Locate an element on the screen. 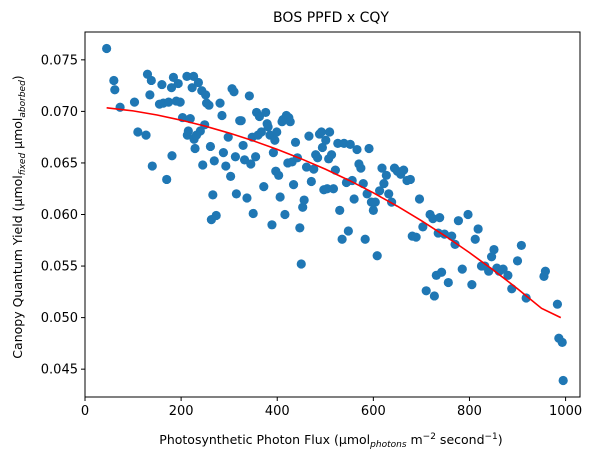 The width and height of the screenshot is (589, 466). y-tick-label: 0.060 is located at coordinates (59, 215).